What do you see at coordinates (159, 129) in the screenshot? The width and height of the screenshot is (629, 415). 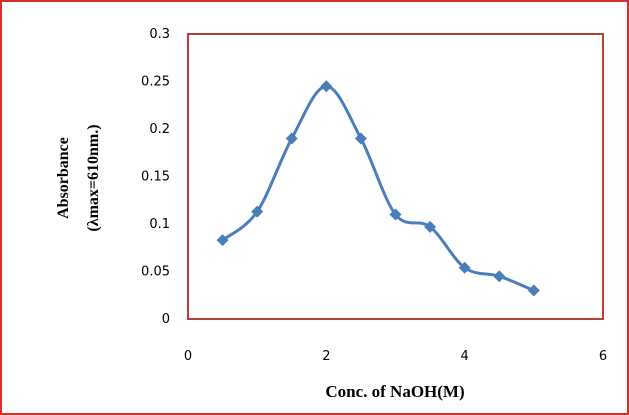 I see `y-tick-label: 0.2` at bounding box center [159, 129].